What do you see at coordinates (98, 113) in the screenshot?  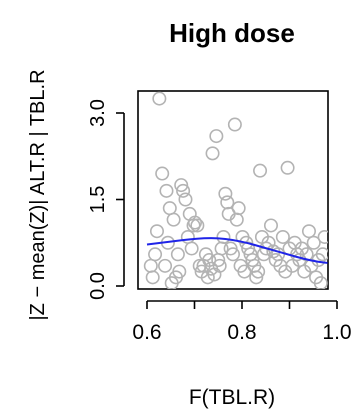 I see `y-tick-label: 3.0` at bounding box center [98, 113].